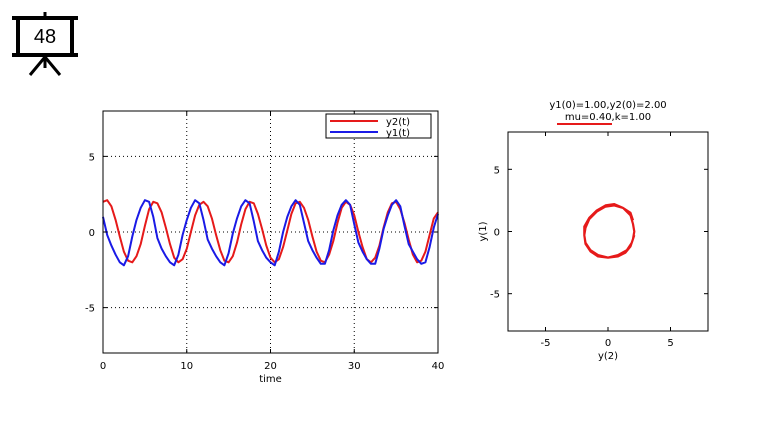 This screenshot has height=426, width=759. I want to click on phase-plot-frame, so click(608, 231).